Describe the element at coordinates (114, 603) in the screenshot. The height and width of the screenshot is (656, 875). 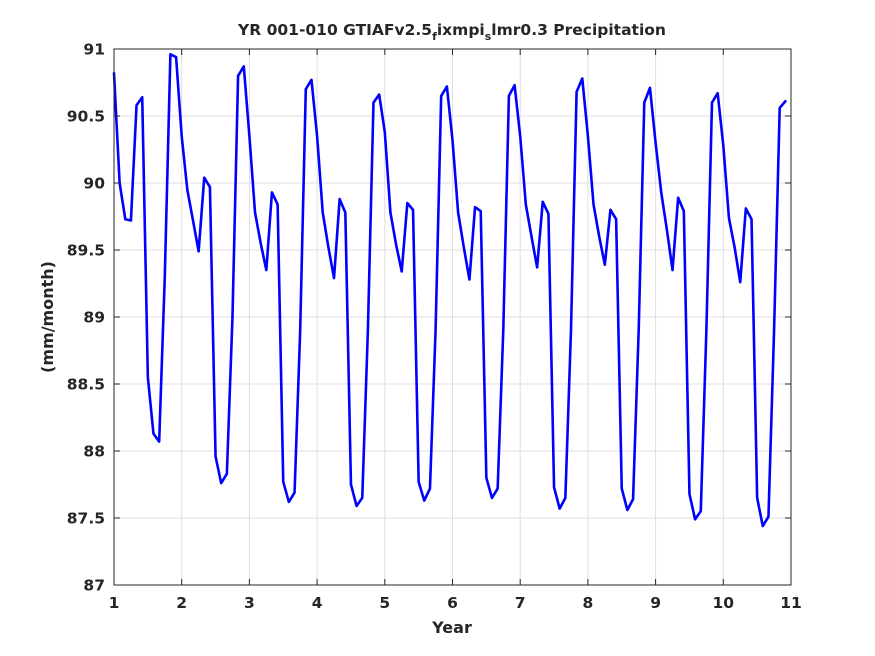
I see `x-tick-label: 1` at that location.